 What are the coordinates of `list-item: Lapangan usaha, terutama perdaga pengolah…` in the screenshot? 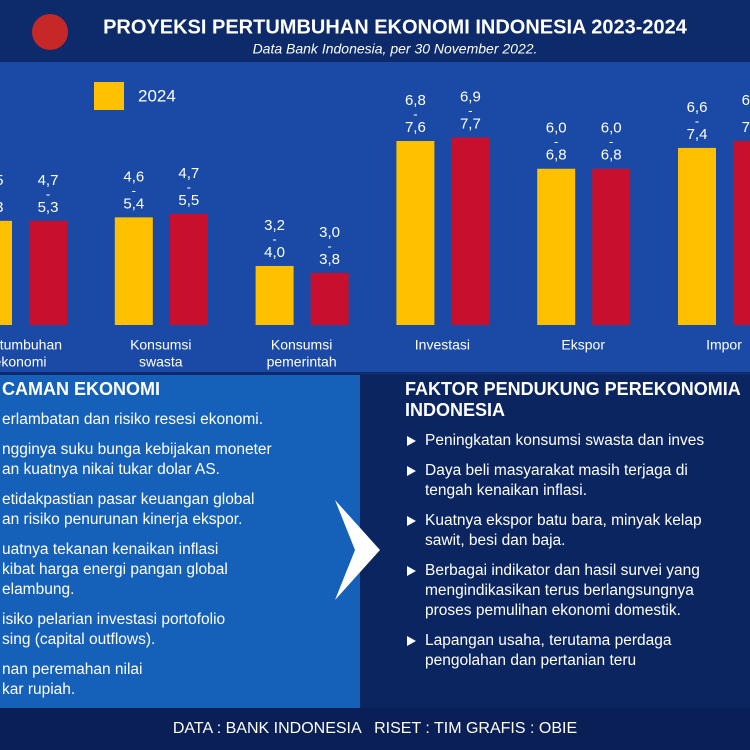 It's located at (577, 651).